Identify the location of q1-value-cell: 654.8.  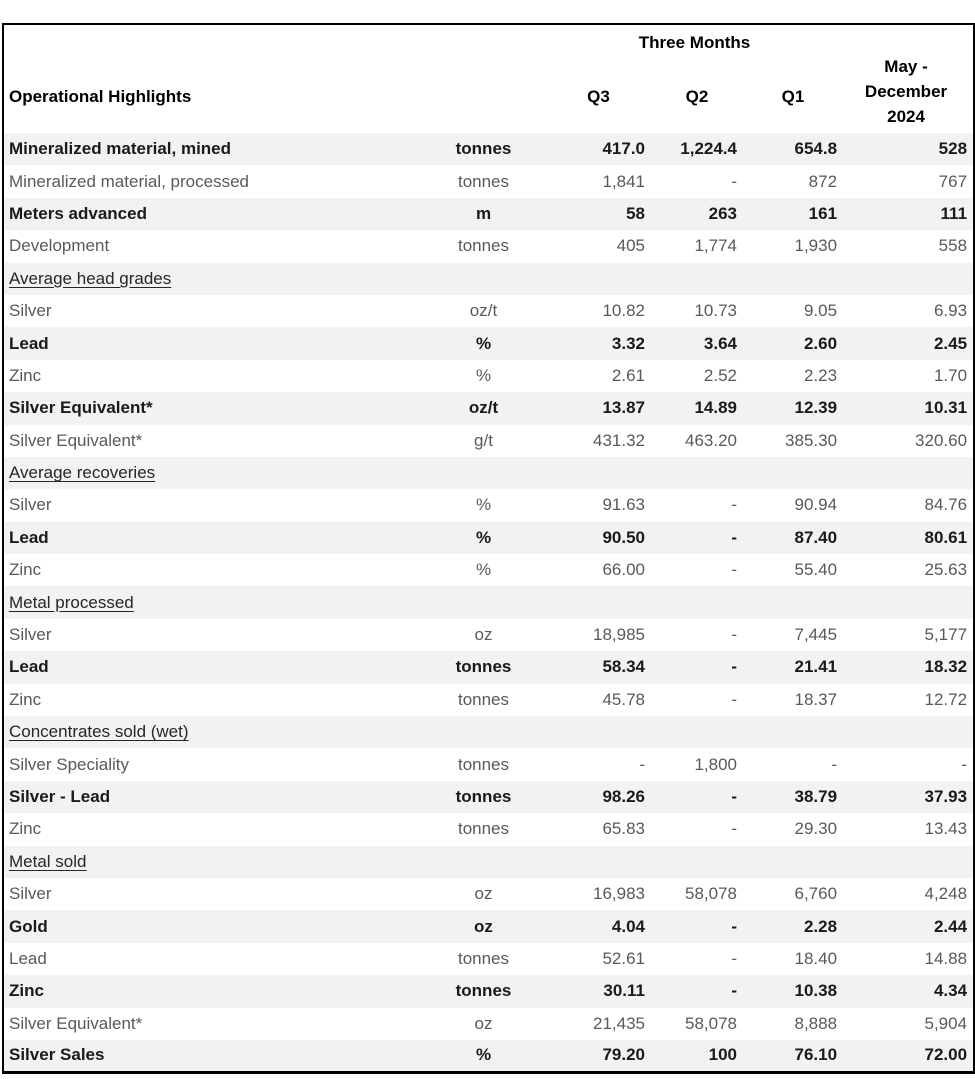
(816, 149).